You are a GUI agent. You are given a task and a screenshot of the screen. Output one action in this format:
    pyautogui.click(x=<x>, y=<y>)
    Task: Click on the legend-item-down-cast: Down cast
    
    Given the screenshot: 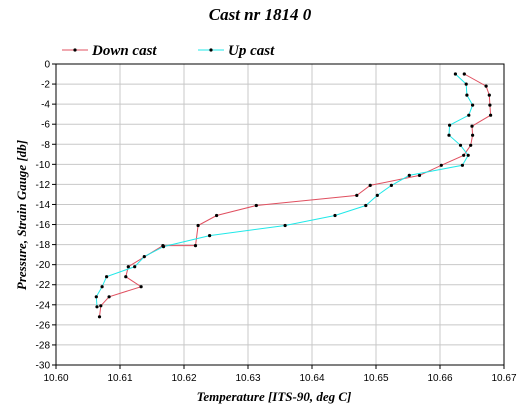 What is the action you would take?
    pyautogui.click(x=109, y=51)
    